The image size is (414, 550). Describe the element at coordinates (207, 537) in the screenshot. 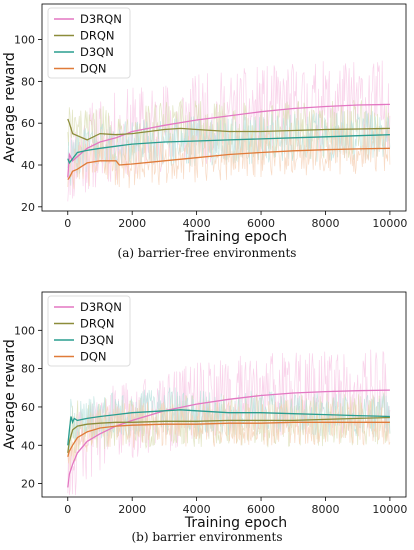

I see `caption-barrier: (b) barrier environments` at that location.